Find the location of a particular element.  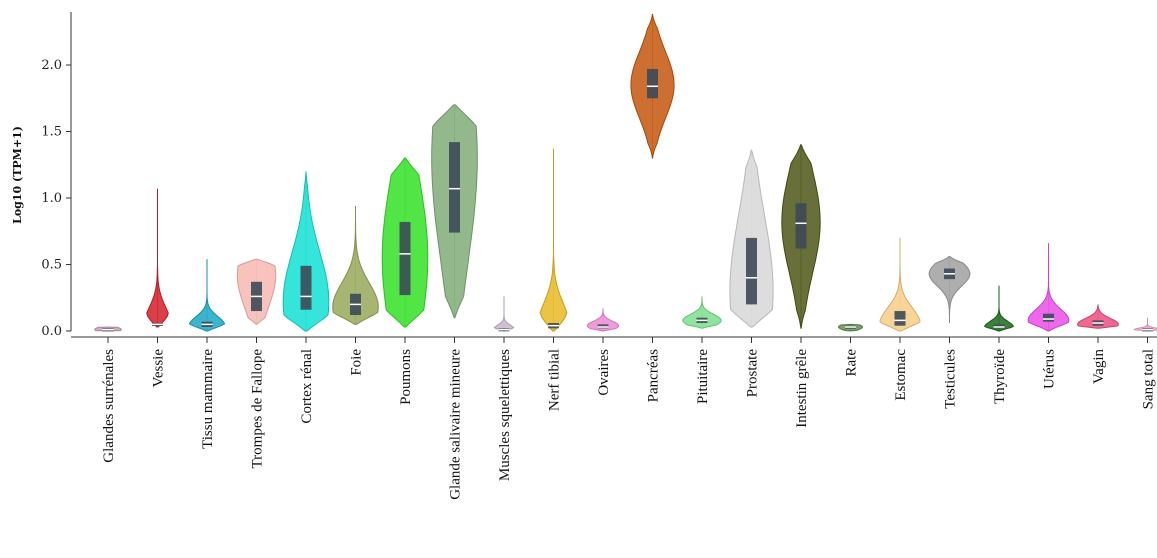

y-tick-label: 0.5 is located at coordinates (51, 265).